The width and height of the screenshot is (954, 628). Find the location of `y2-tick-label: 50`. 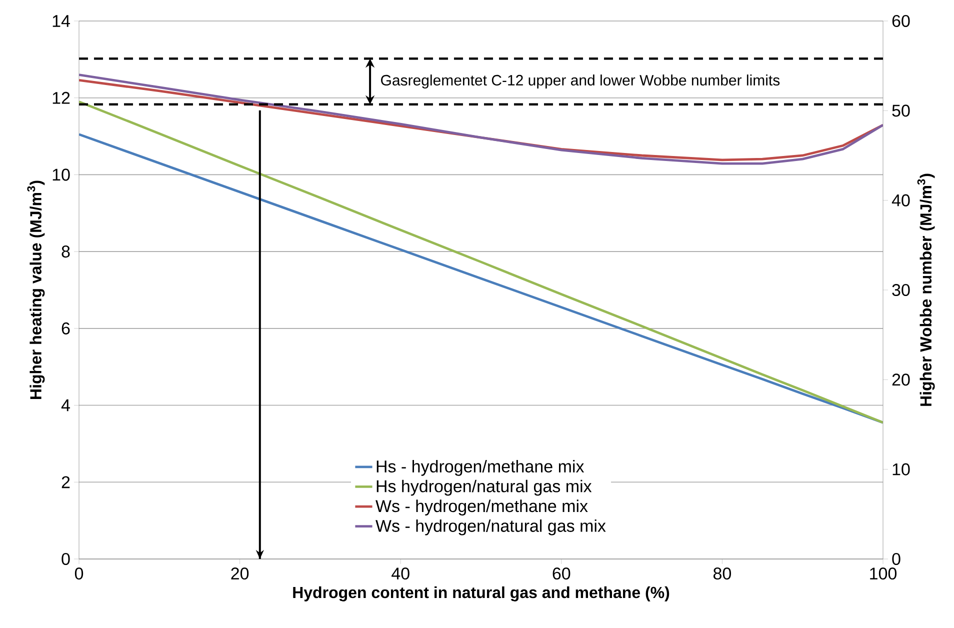

y2-tick-label: 50 is located at coordinates (901, 110).